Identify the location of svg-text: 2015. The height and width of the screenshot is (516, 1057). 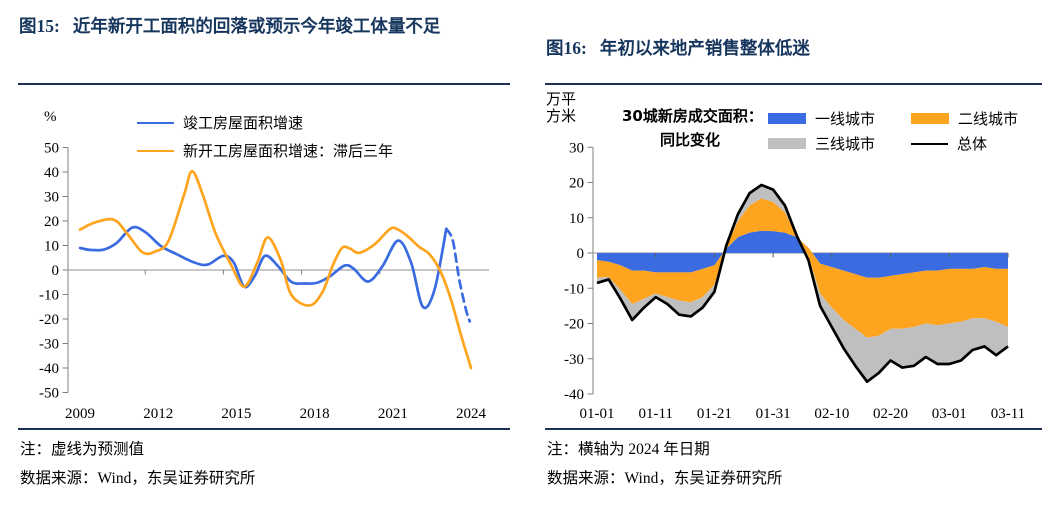
(236, 414).